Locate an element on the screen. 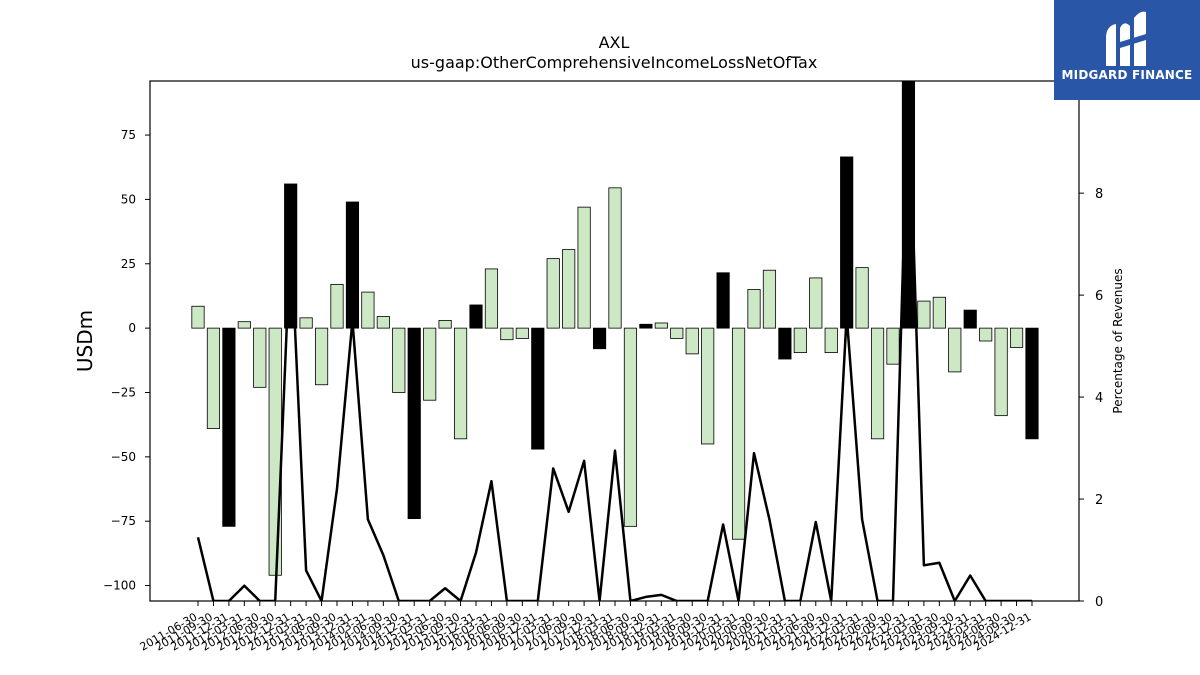  y2-axis: 0 2 4 6 8 is located at coordinates (1091, 398).